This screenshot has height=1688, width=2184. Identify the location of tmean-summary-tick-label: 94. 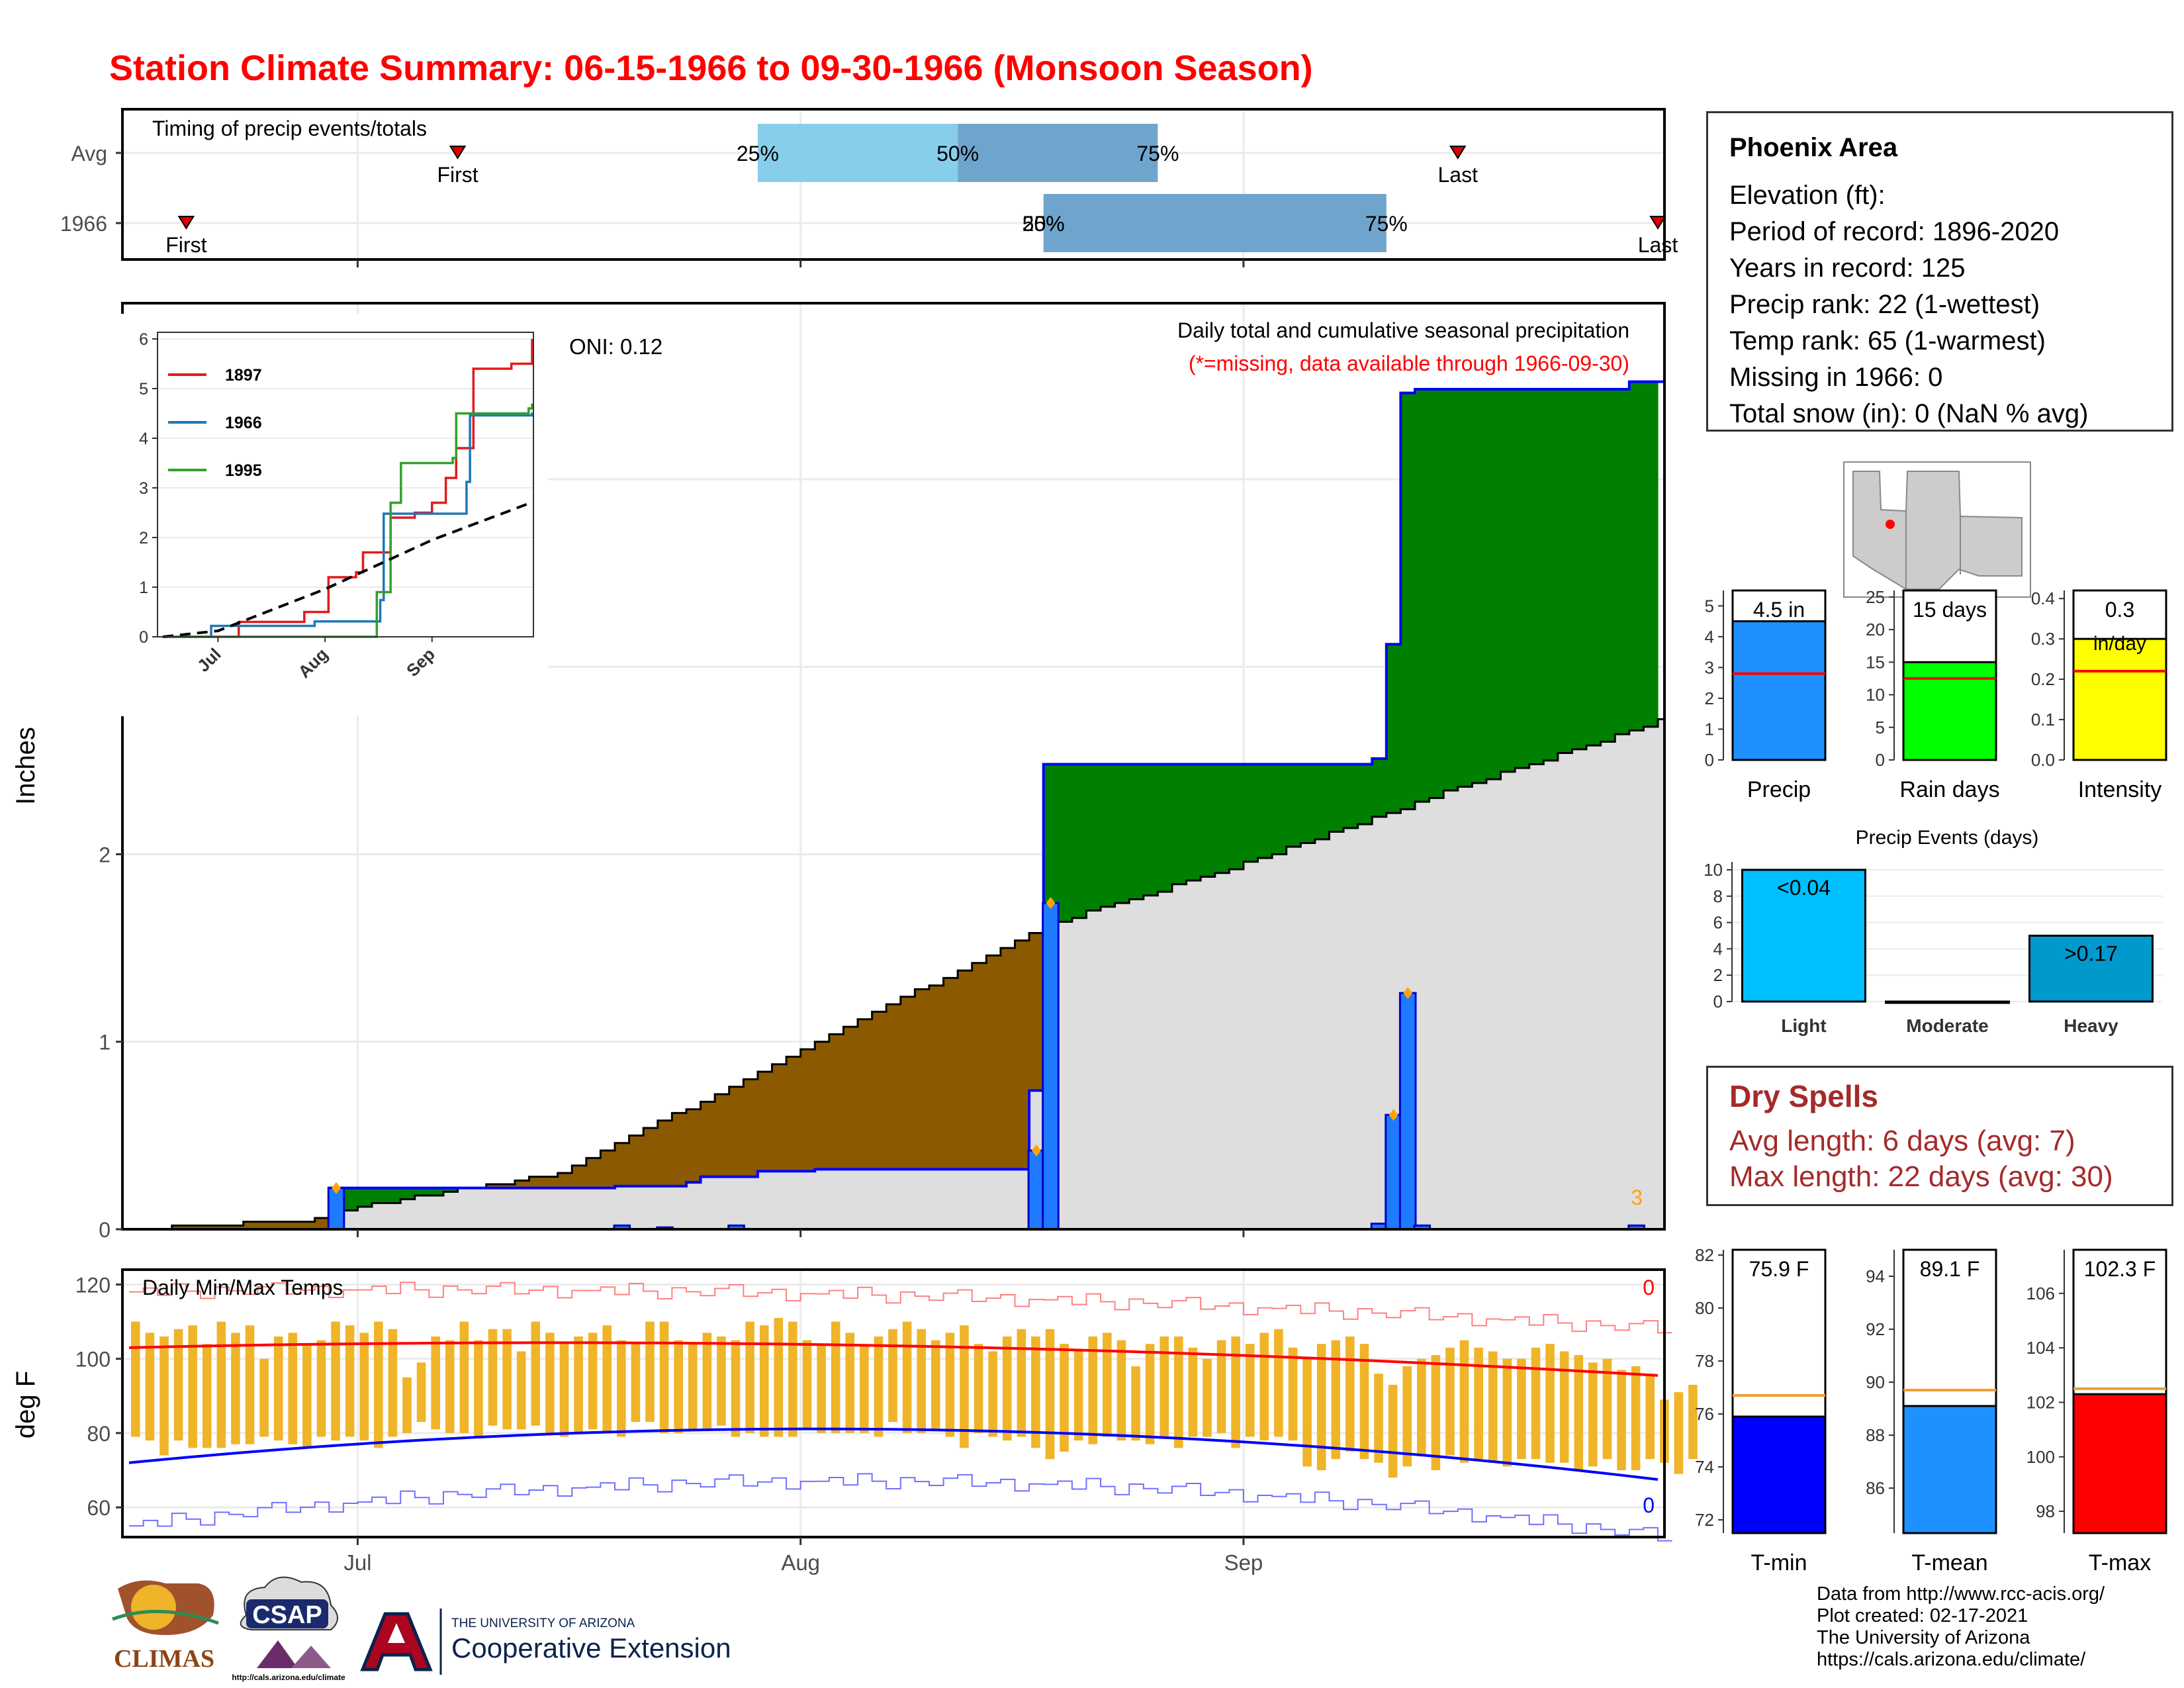
(1875, 1276).